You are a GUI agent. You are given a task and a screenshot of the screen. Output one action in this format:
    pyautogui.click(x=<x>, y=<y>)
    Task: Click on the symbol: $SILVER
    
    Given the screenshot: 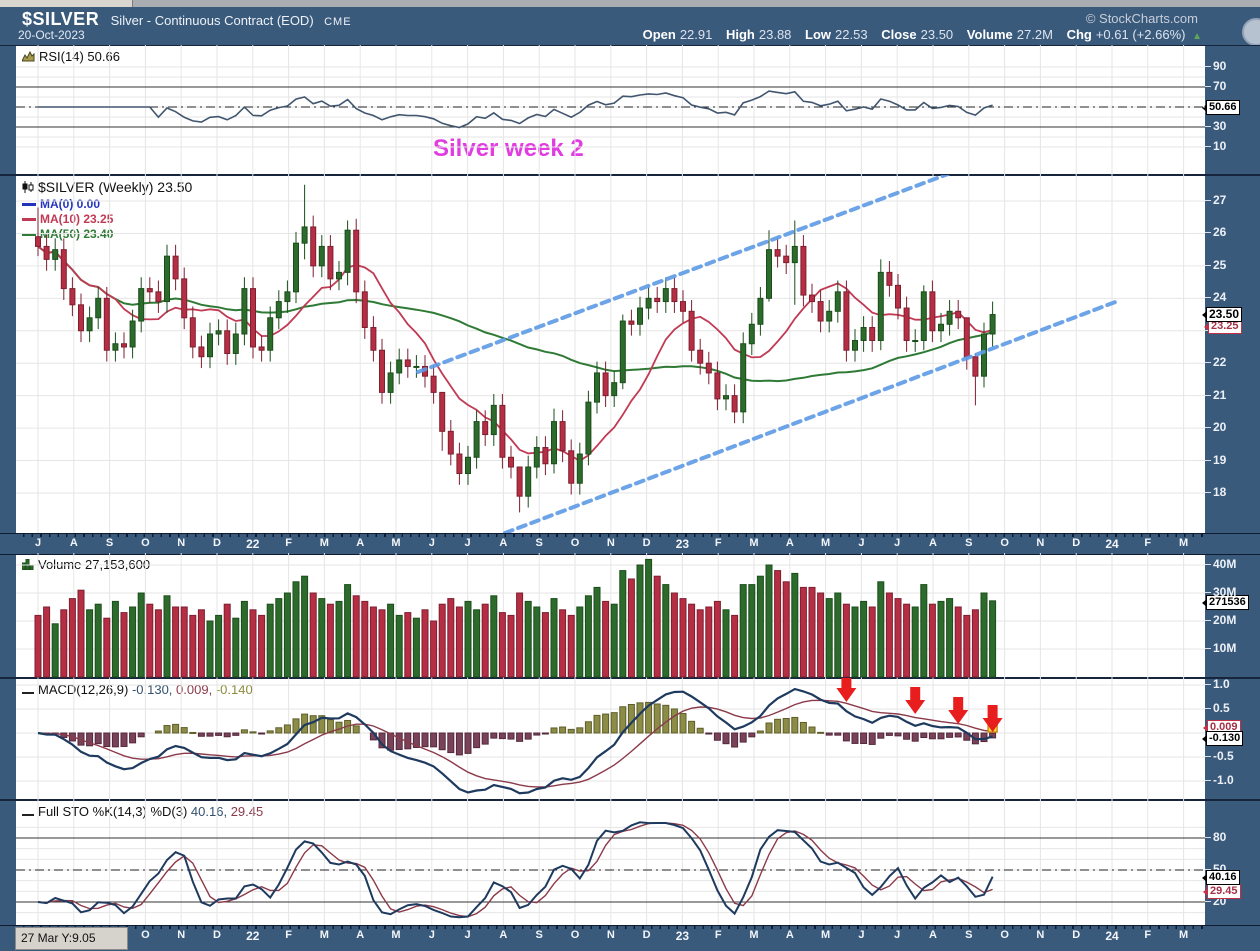 What is the action you would take?
    pyautogui.click(x=61, y=19)
    